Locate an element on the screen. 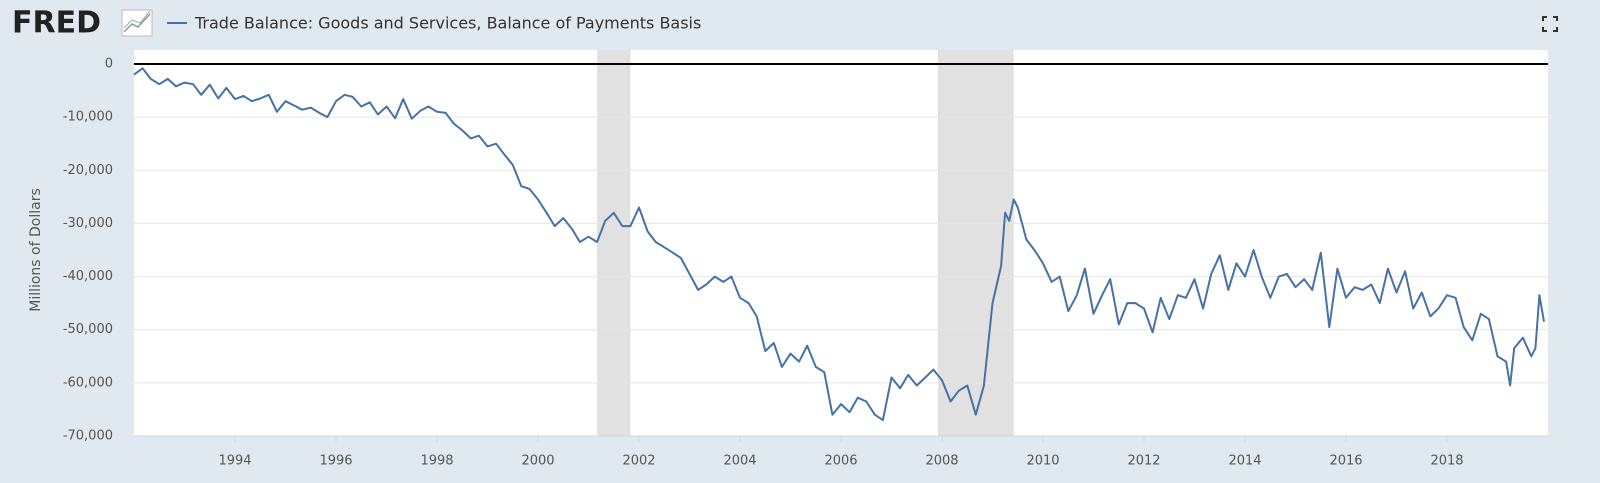  x-tick-label: 1996 is located at coordinates (335, 461).